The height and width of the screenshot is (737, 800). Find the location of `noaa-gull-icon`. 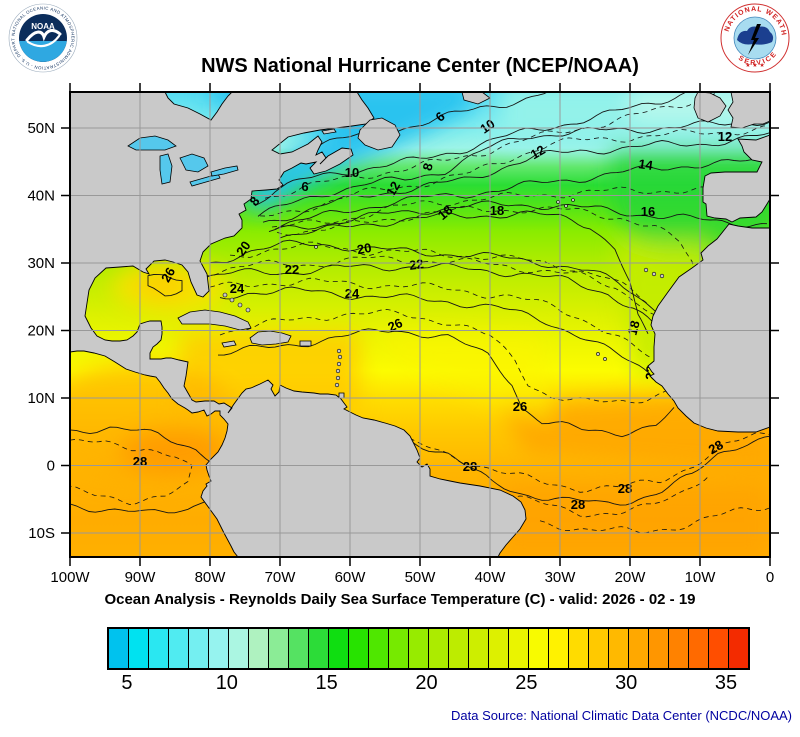

noaa-gull-icon is located at coordinates (43, 35).